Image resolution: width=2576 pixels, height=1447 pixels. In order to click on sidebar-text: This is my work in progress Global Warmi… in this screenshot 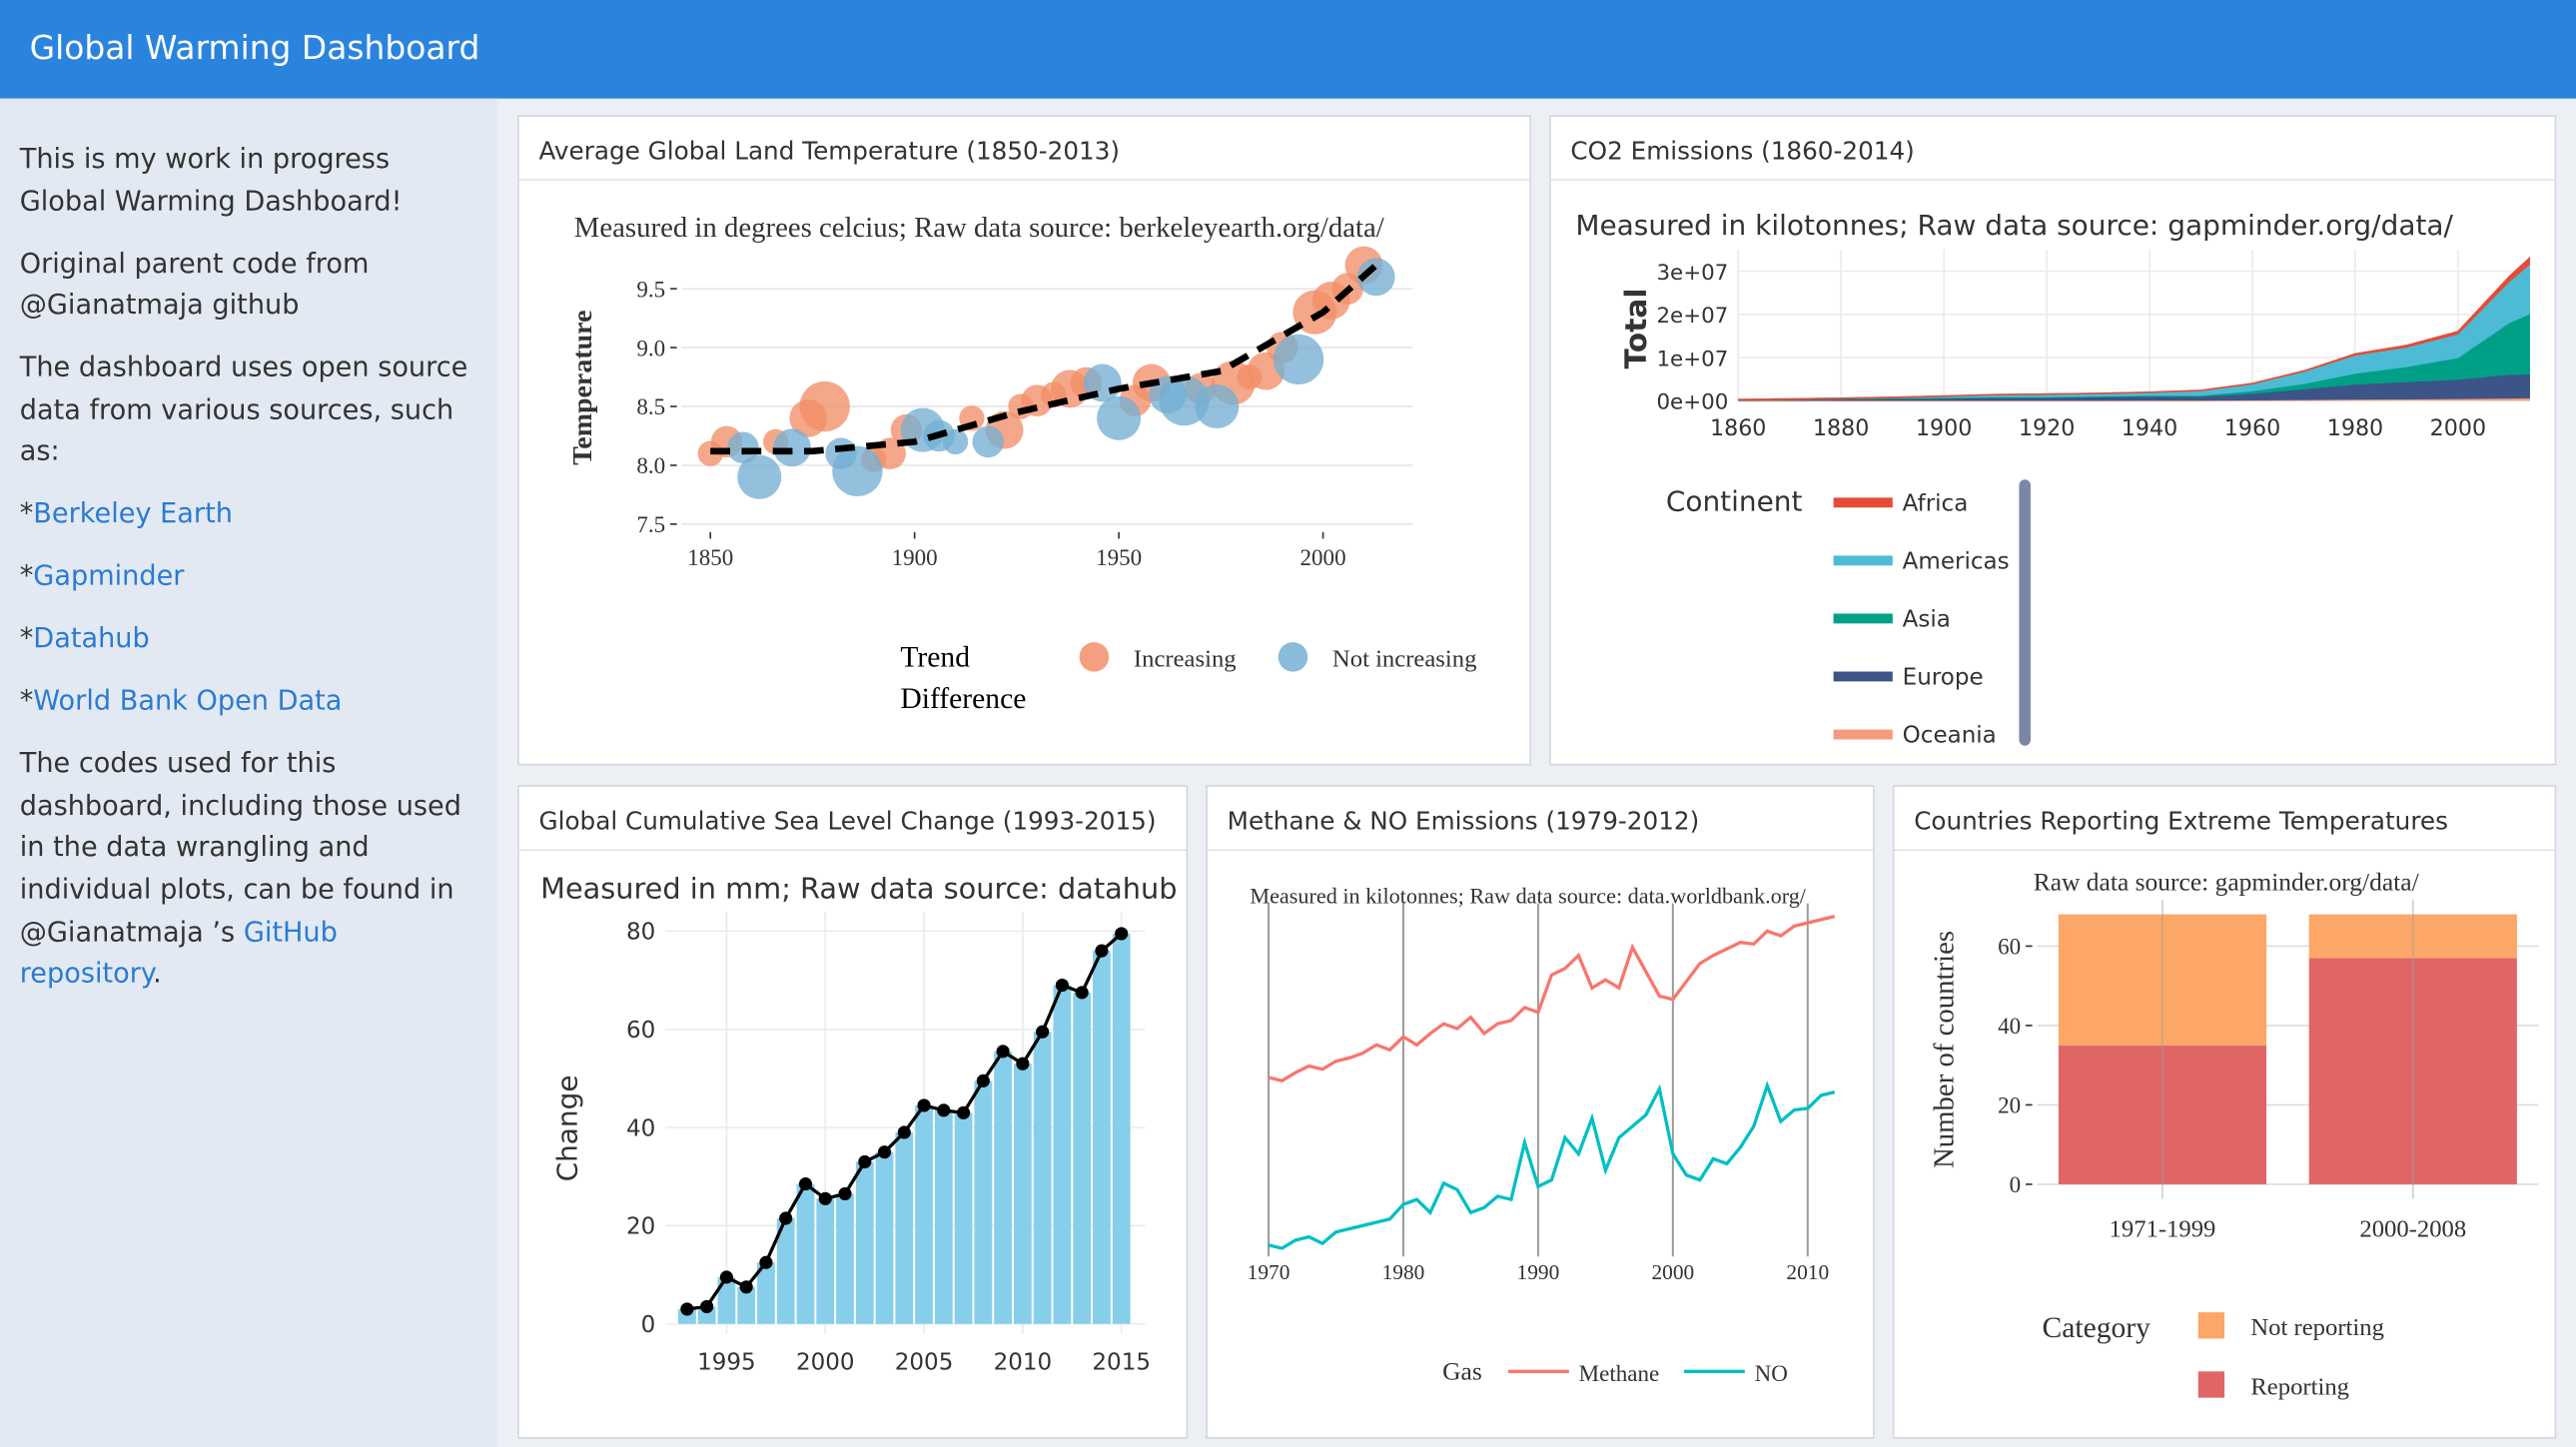, I will do `click(211, 180)`.